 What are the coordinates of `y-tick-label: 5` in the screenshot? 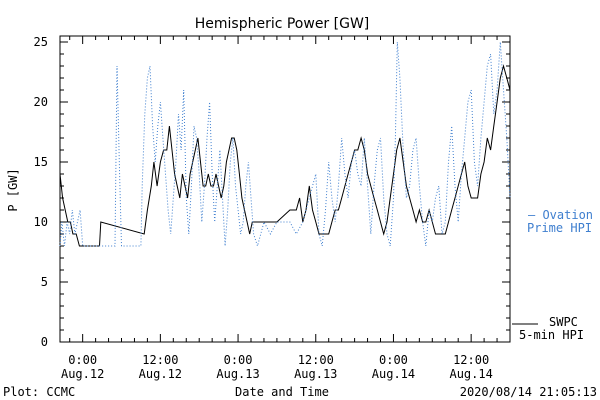 It's located at (44, 282).